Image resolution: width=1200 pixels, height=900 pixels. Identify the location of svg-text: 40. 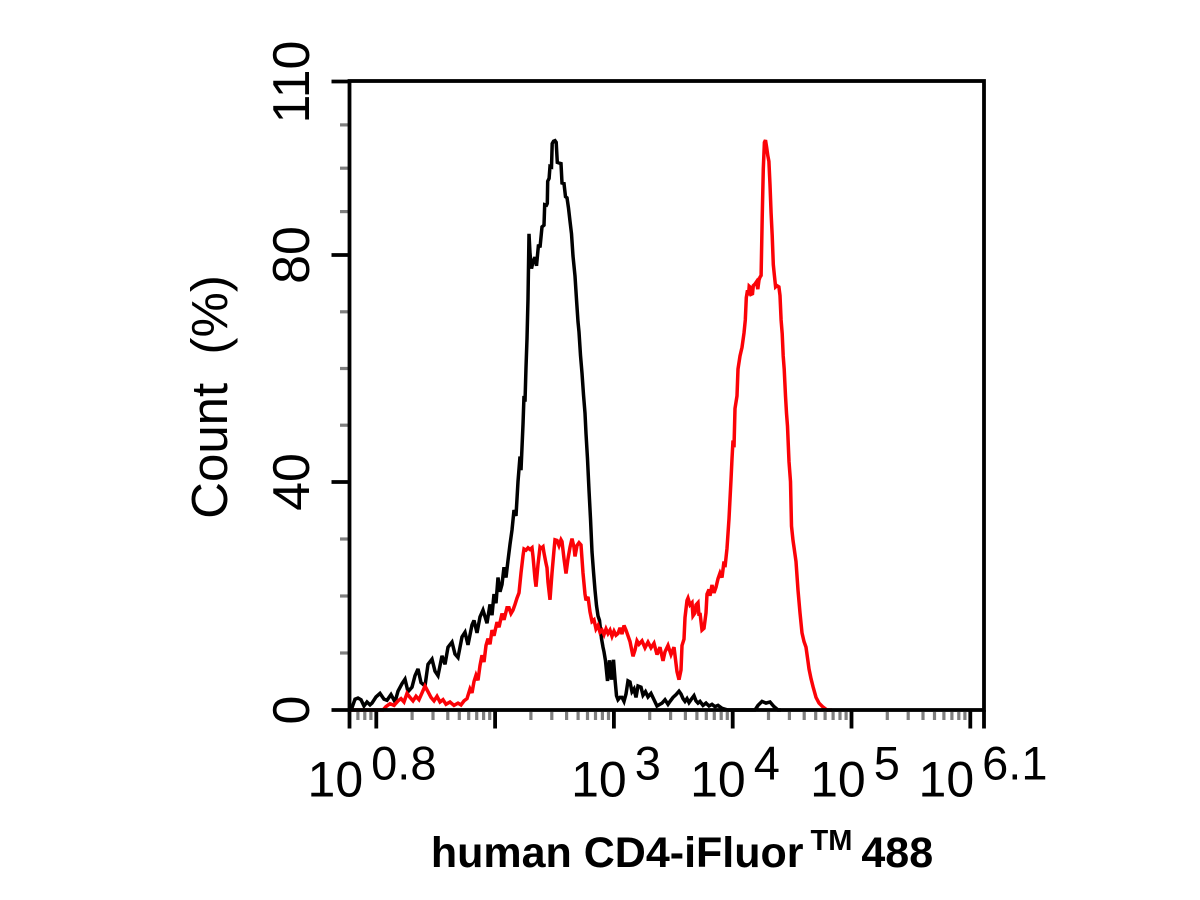
(292, 482).